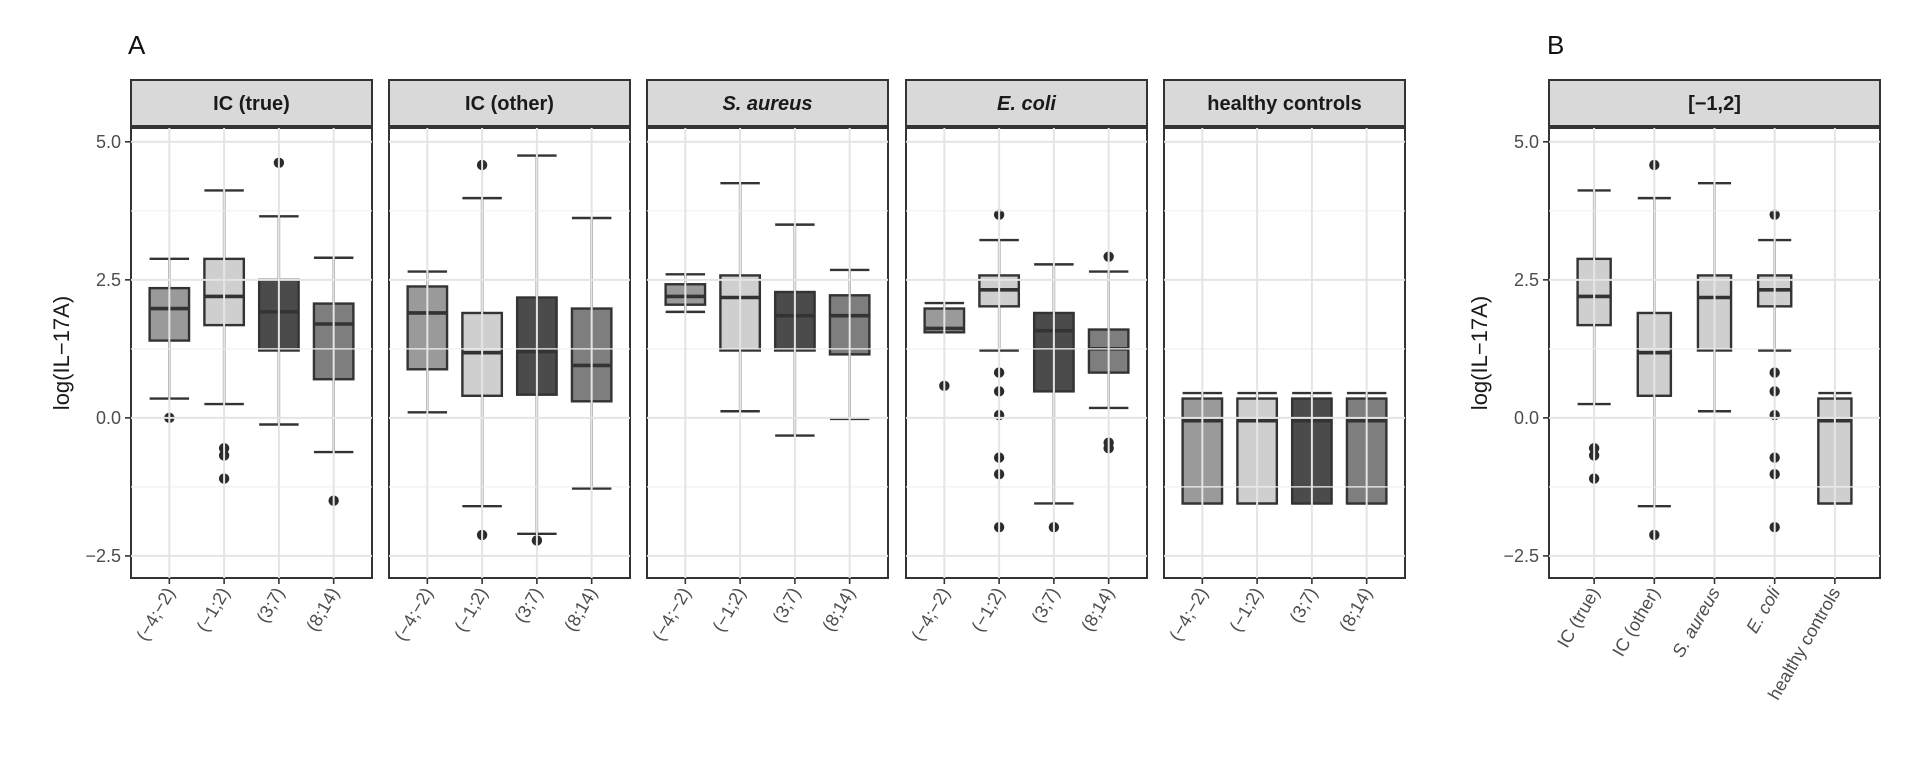 The image size is (1922, 769). I want to click on facet-title: IC (true), so click(251, 104).